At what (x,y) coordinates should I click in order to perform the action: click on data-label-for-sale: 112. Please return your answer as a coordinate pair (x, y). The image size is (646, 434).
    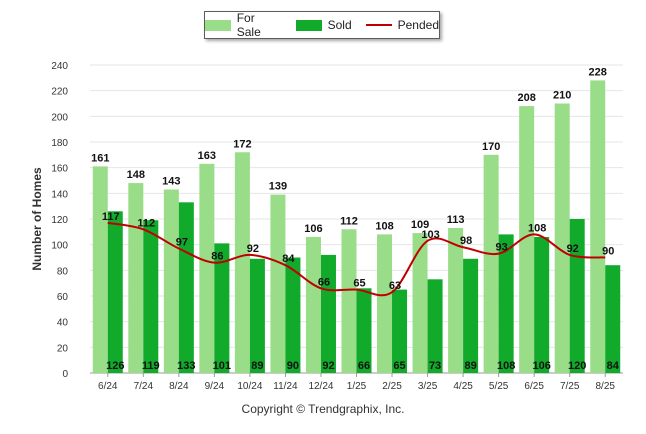
    Looking at the image, I should click on (349, 221).